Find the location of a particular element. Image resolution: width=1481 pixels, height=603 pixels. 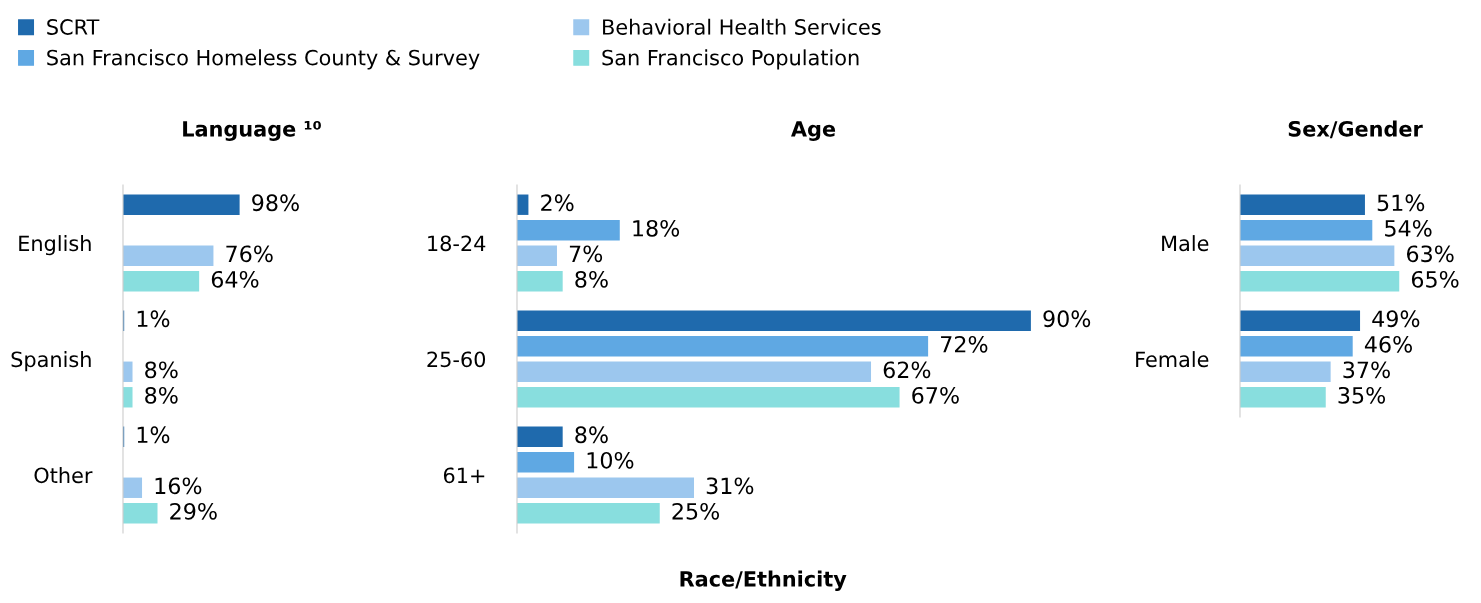

data-label: 25% is located at coordinates (696, 511).